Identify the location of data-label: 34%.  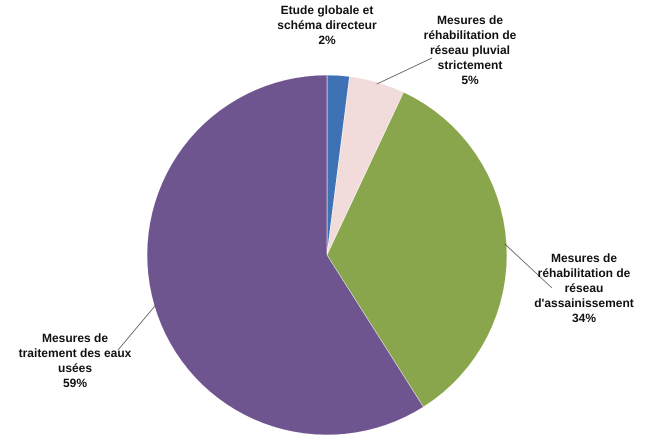
(584, 318).